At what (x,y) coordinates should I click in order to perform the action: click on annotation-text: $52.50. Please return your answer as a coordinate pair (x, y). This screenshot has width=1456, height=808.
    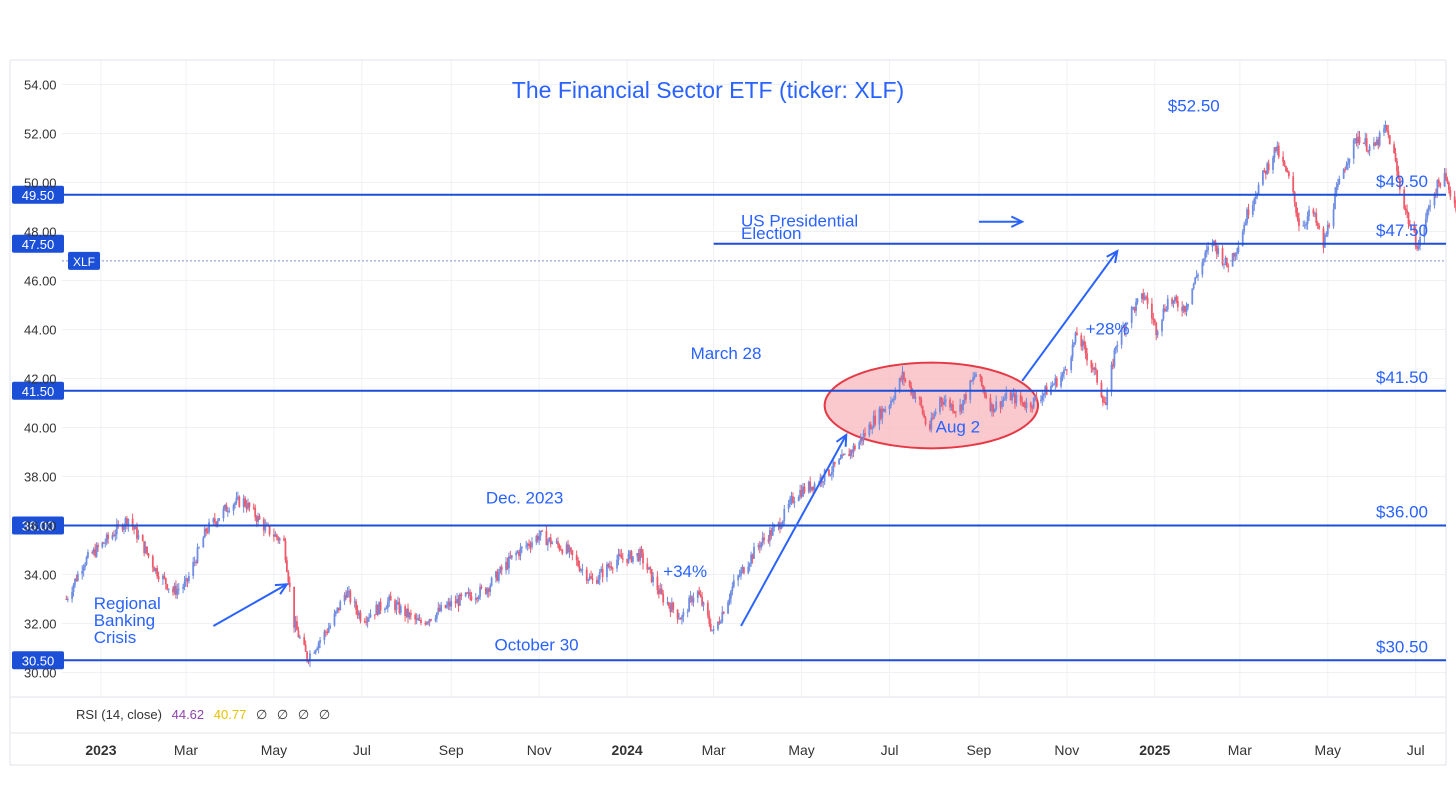
    Looking at the image, I should click on (1194, 105).